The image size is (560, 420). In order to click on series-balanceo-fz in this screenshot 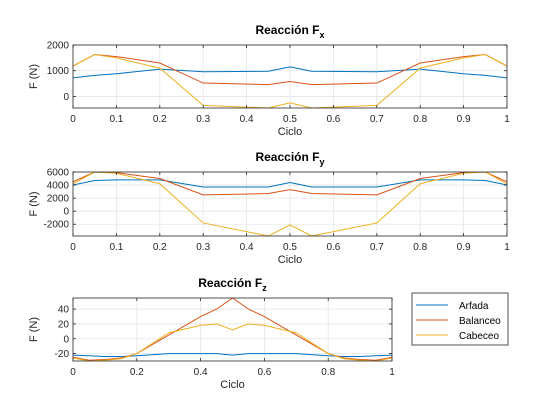, I will do `click(232, 329)`.